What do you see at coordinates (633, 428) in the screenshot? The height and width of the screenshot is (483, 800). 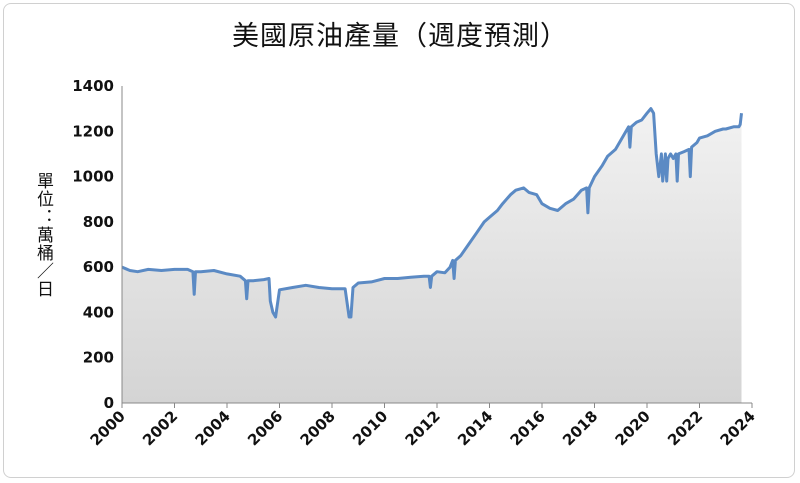 I see `x-tick-label: 2020` at bounding box center [633, 428].